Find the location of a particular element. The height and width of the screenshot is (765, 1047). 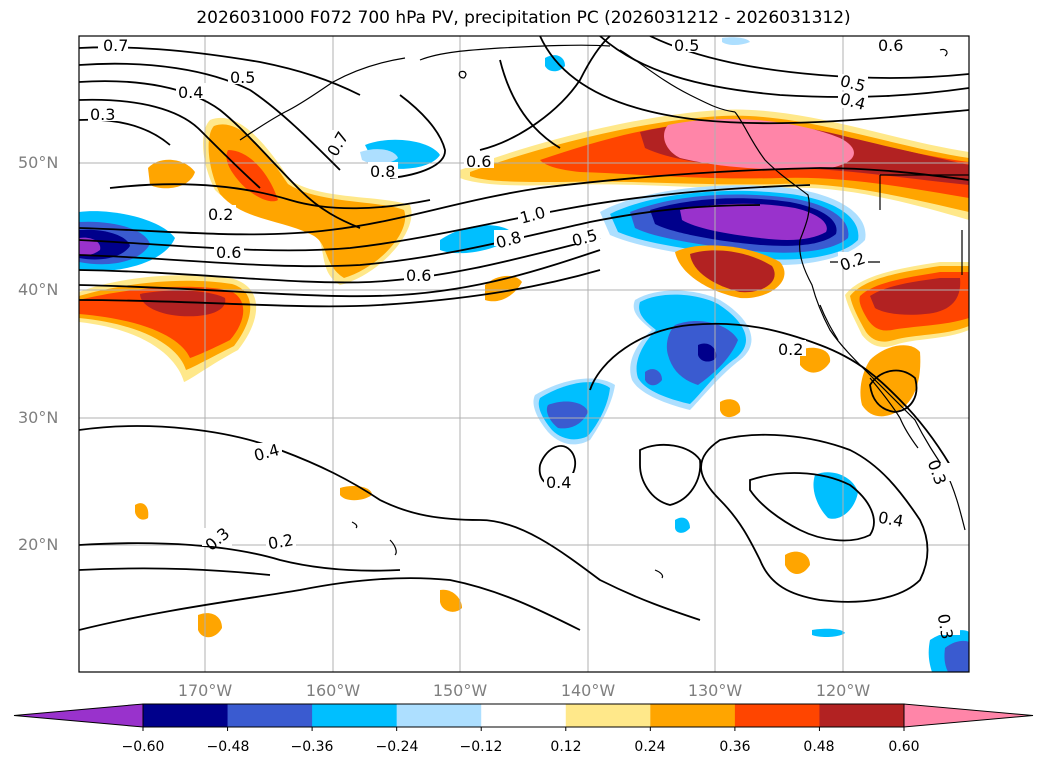

lon-label: 170°W is located at coordinates (205, 690).